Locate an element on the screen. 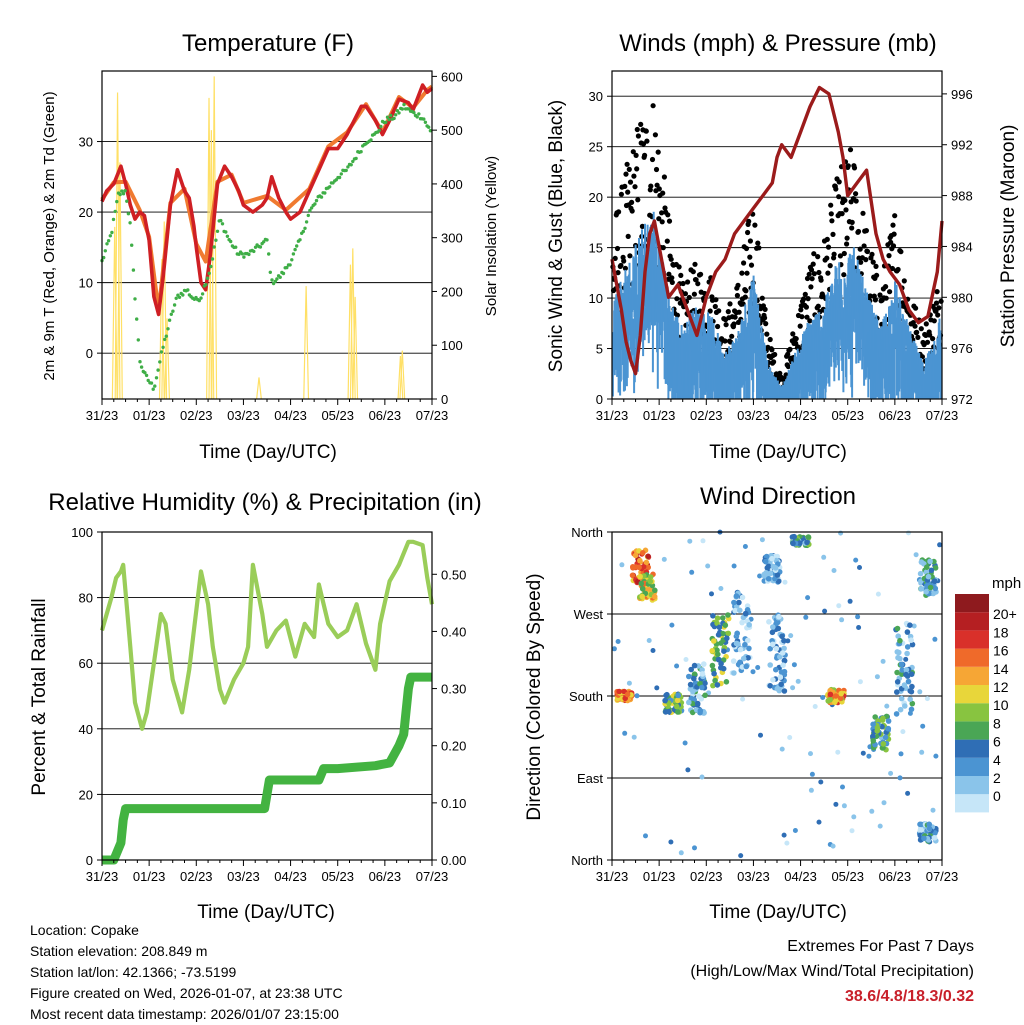 This screenshot has height=1025, width=1024. temperature-ytick-right-label: 200 is located at coordinates (452, 291).